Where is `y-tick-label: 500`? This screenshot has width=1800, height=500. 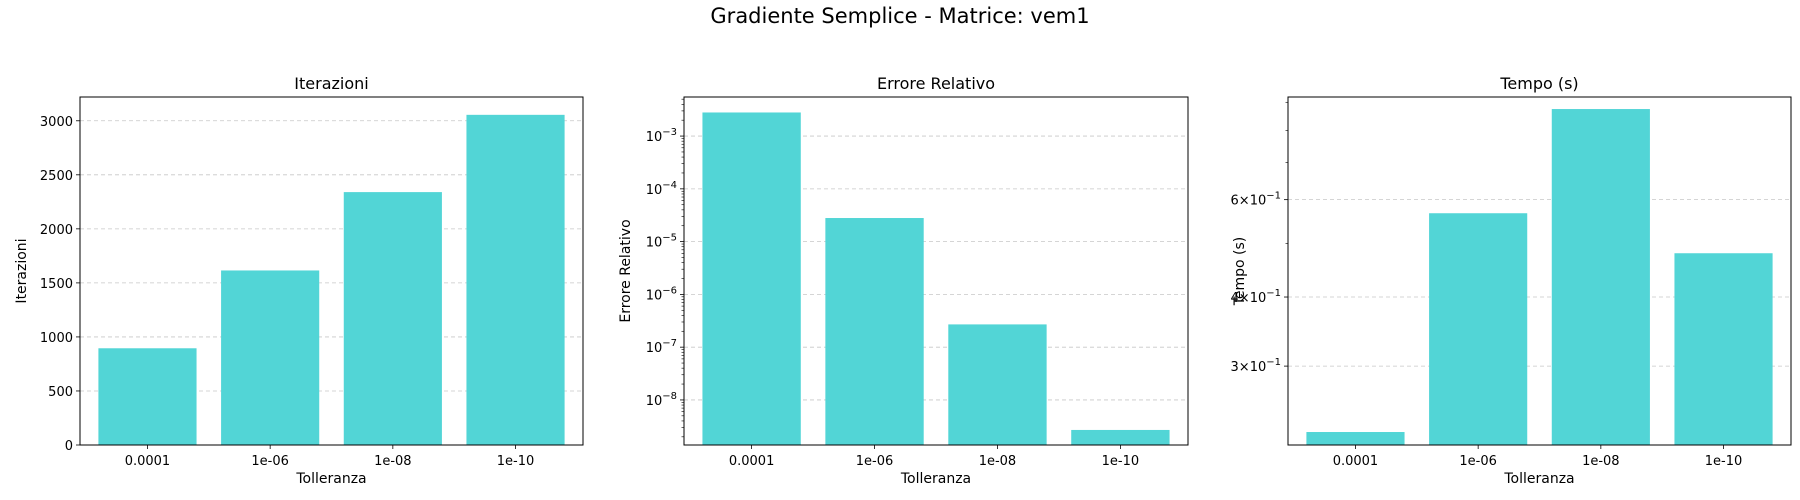
y-tick-label: 500 is located at coordinates (60, 392).